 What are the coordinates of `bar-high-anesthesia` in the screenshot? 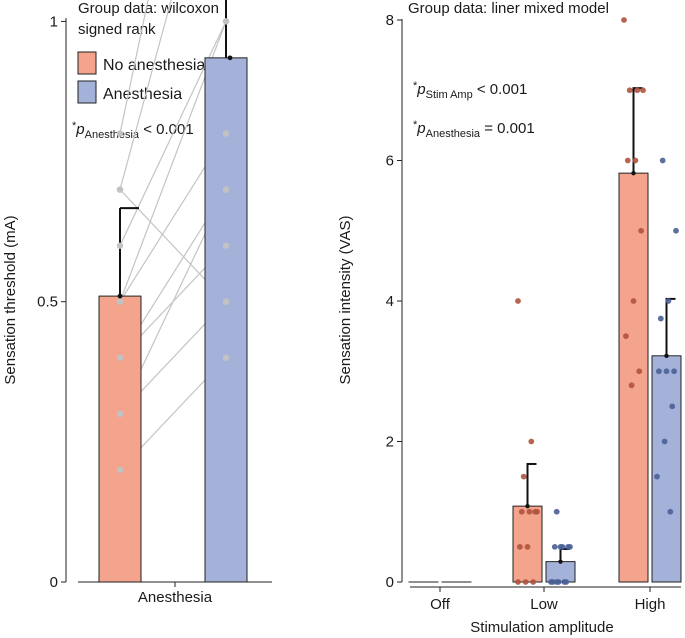 It's located at (666, 469).